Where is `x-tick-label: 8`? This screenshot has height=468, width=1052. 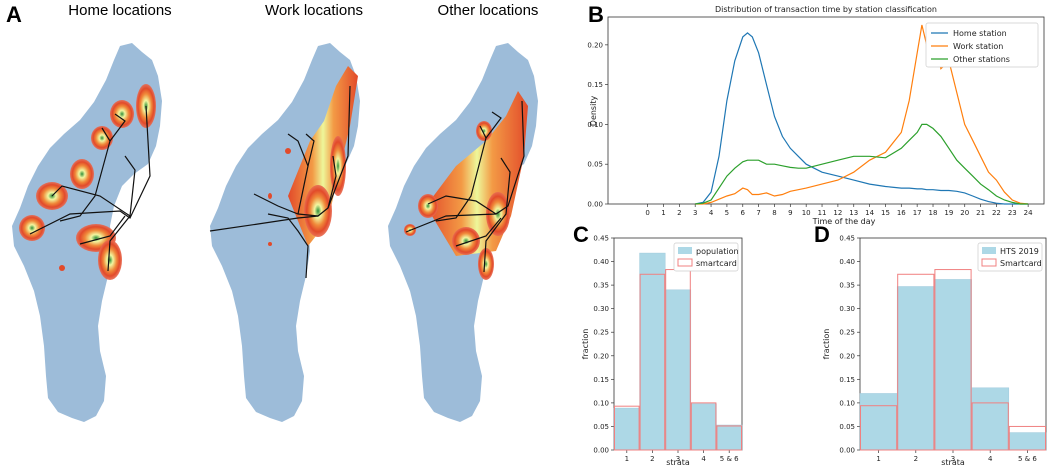 x-tick-label: 8 is located at coordinates (774, 213).